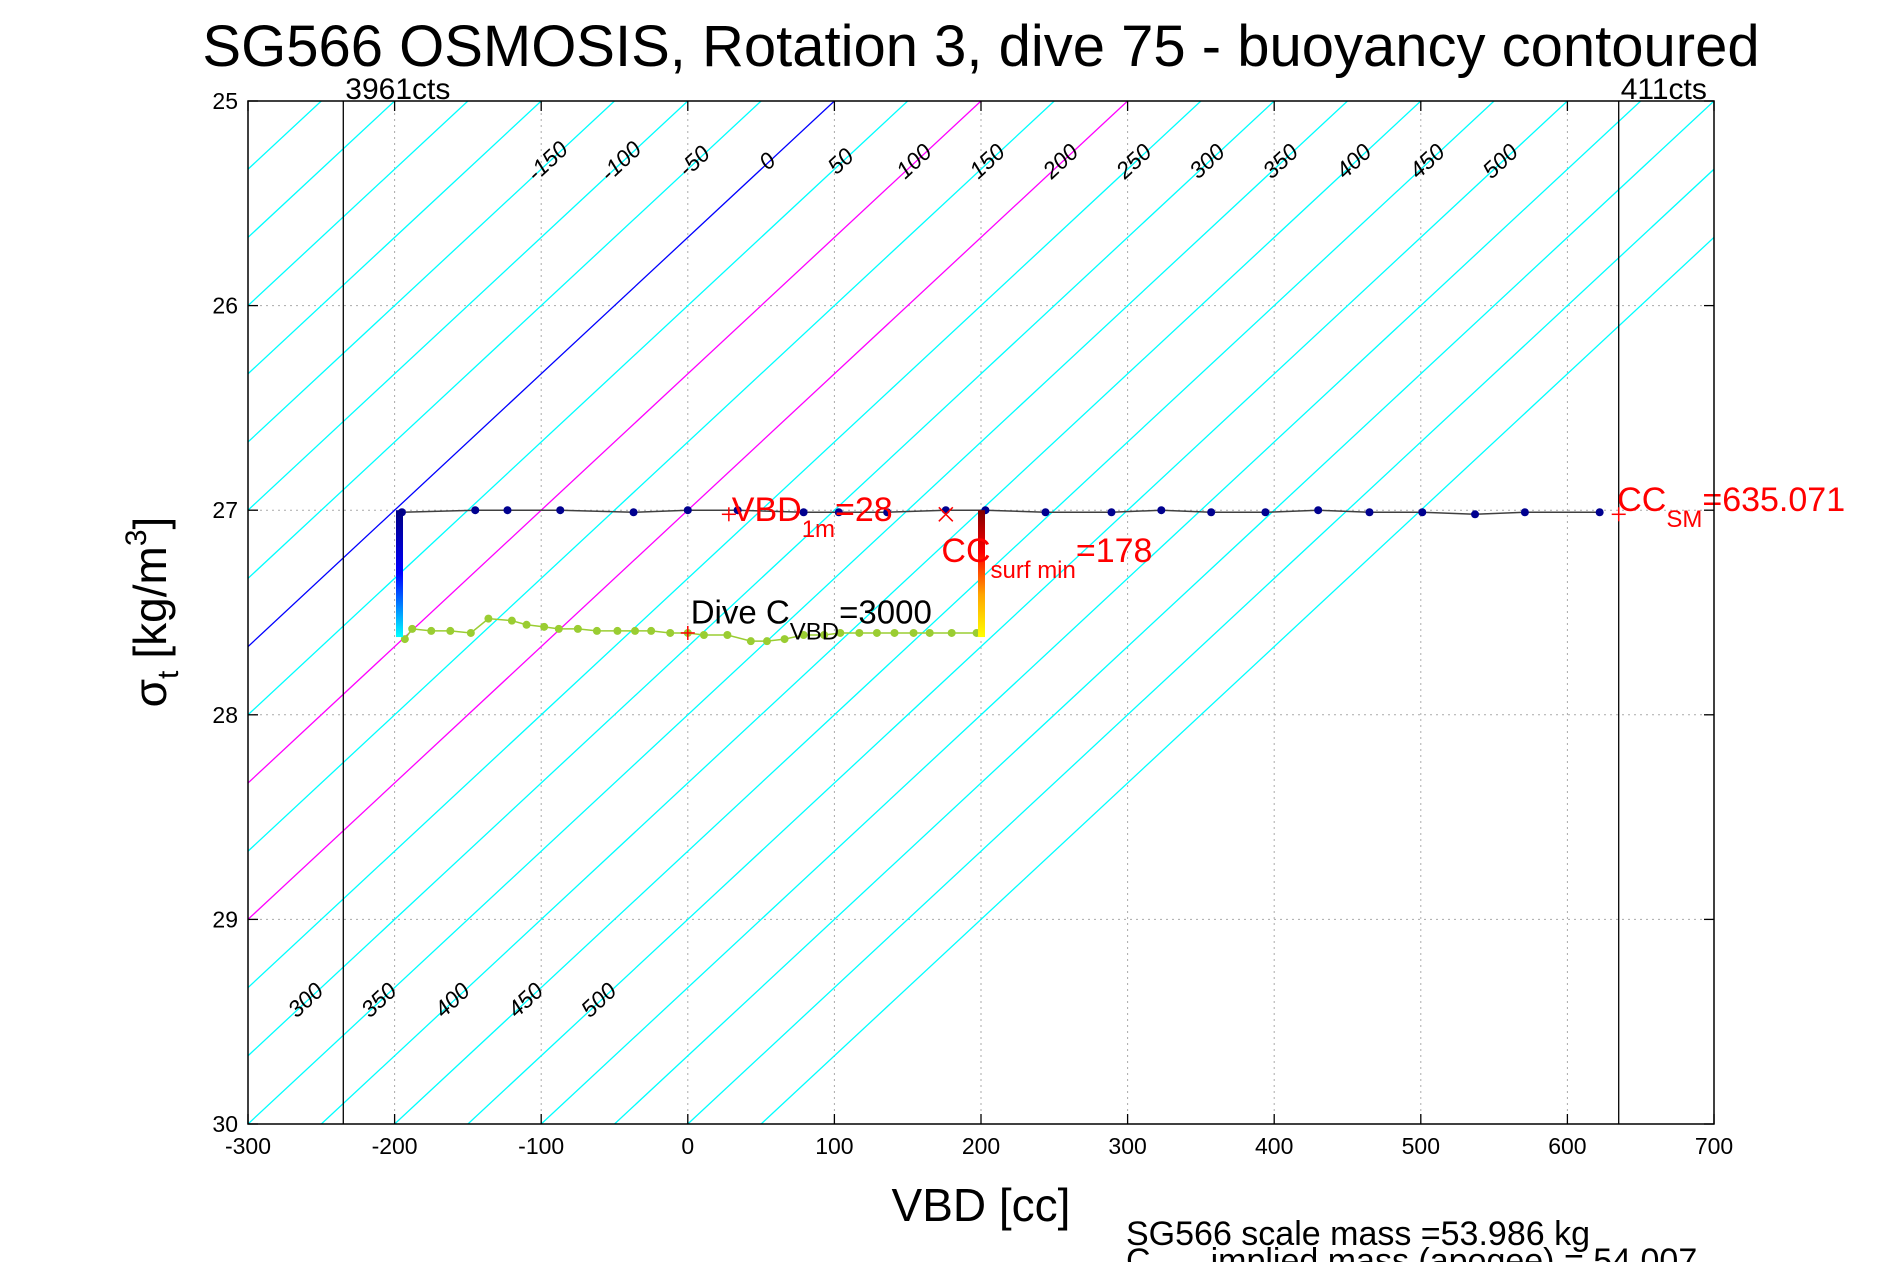  Describe the element at coordinates (136, 537) in the screenshot. I see `y-label-units-sup: 3` at that location.